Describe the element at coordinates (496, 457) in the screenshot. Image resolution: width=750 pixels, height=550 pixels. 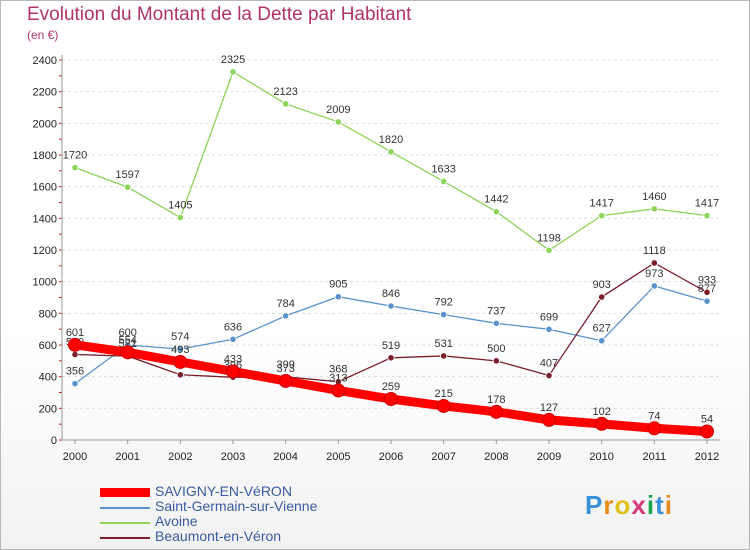
I see `x-tick-label: 2008` at that location.